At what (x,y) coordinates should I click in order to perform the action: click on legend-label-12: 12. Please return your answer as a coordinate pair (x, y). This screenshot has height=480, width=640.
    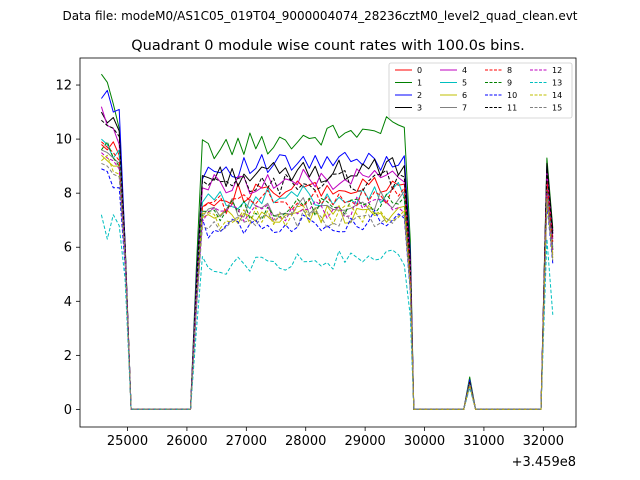
    Looking at the image, I should click on (557, 70).